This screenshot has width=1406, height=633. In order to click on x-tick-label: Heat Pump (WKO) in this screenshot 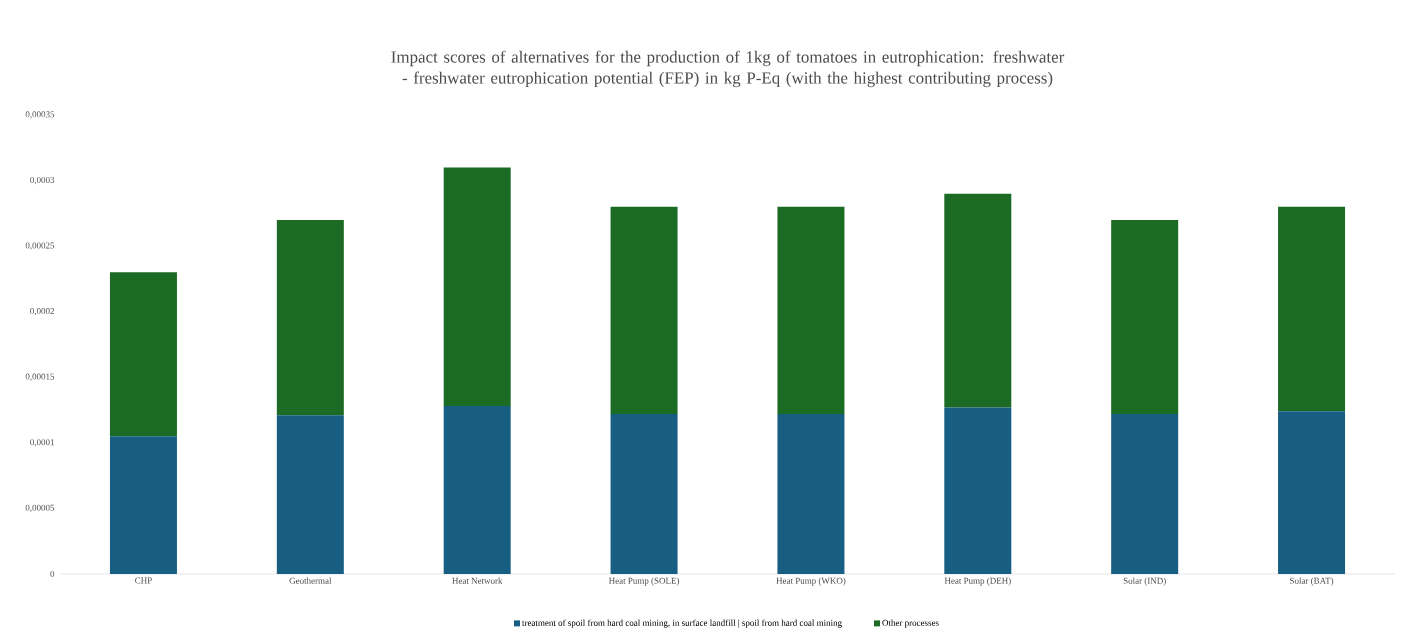, I will do `click(811, 581)`.